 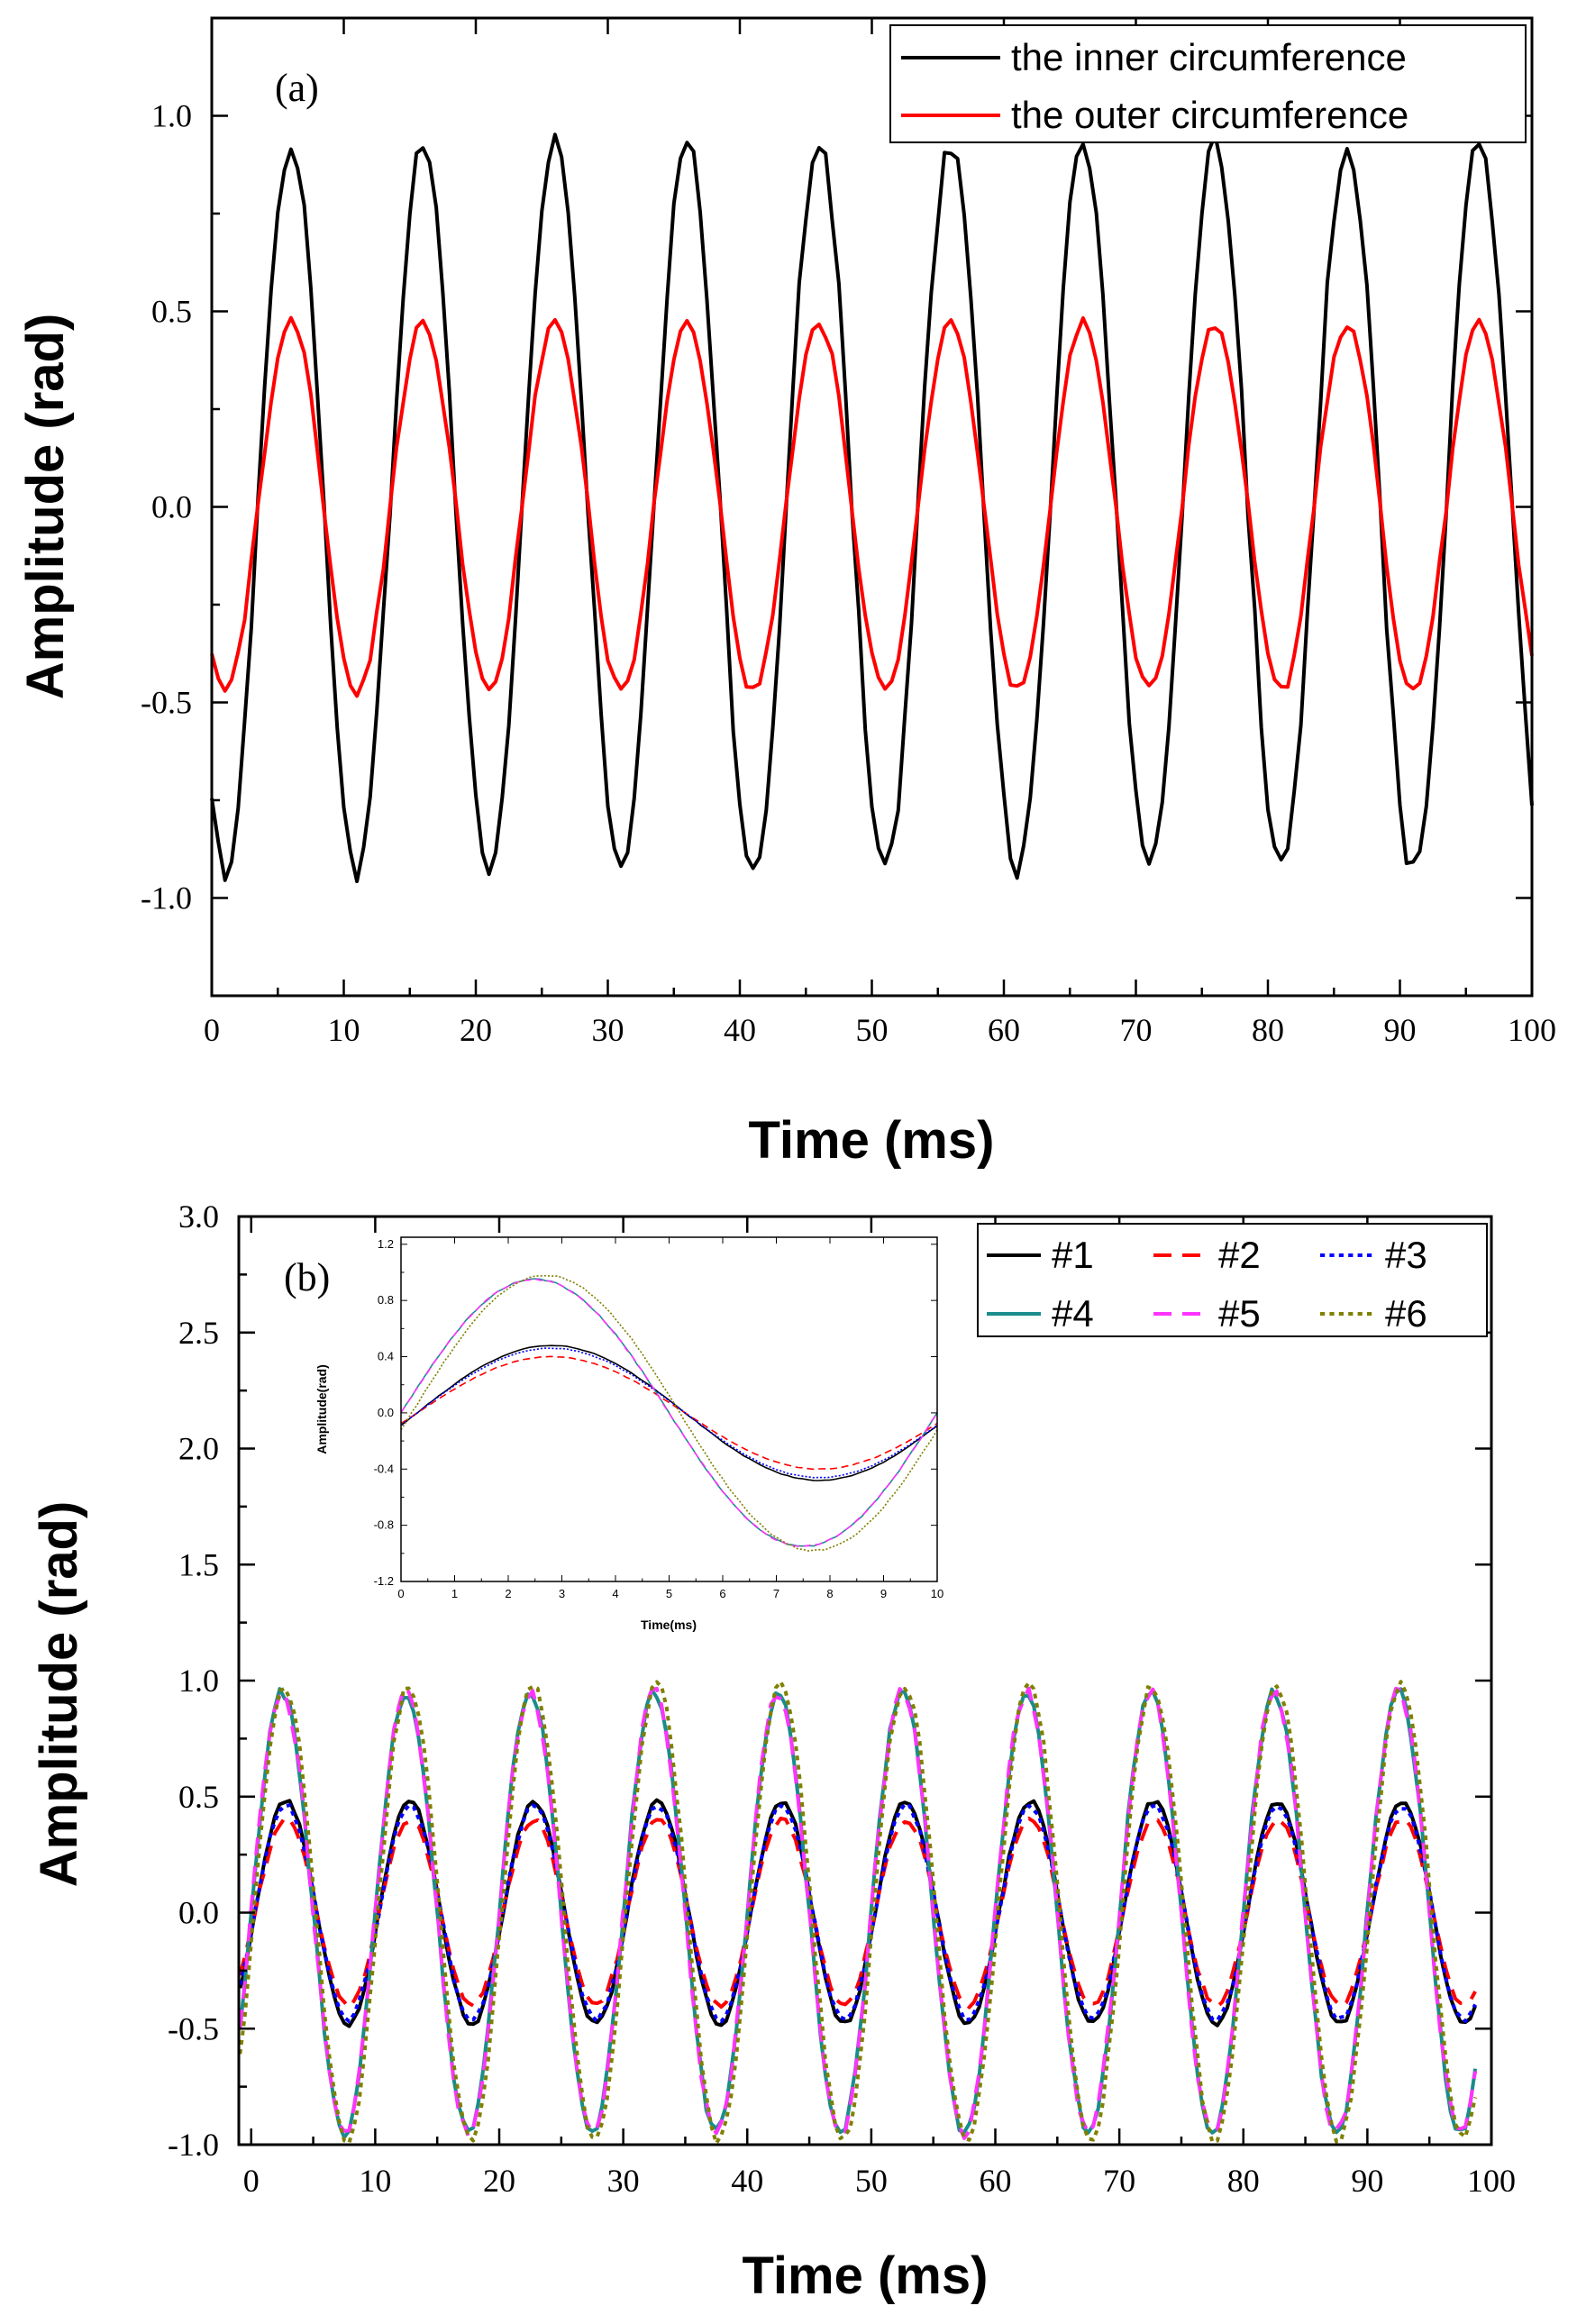 I want to click on x-tick-label: 5, so click(x=669, y=1593).